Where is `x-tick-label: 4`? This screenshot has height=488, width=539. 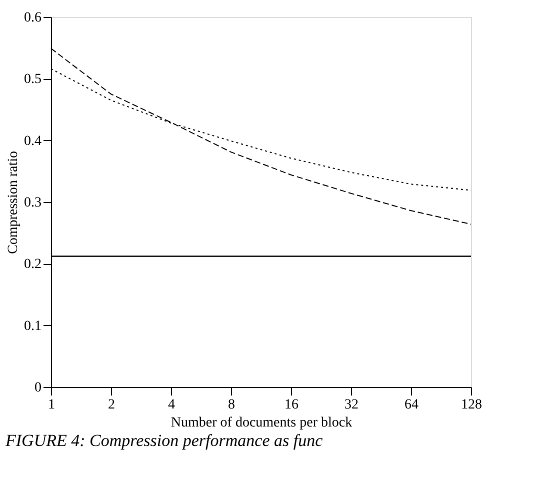
x-tick-label: 4 is located at coordinates (171, 405).